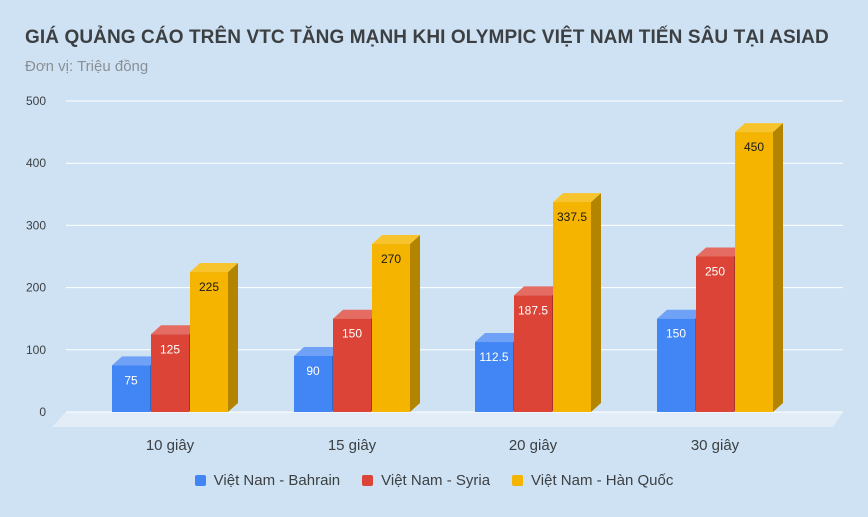 The height and width of the screenshot is (517, 868). I want to click on x-tick-label: 15 giây, so click(352, 445).